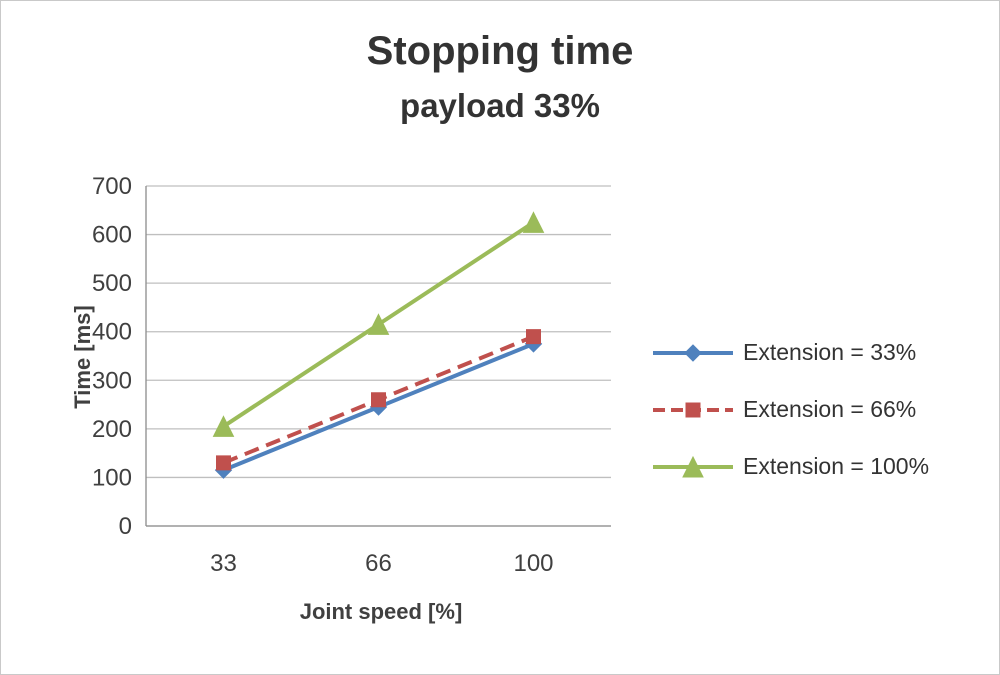 Image resolution: width=1000 pixels, height=675 pixels. I want to click on x-tick-label: 66, so click(378, 563).